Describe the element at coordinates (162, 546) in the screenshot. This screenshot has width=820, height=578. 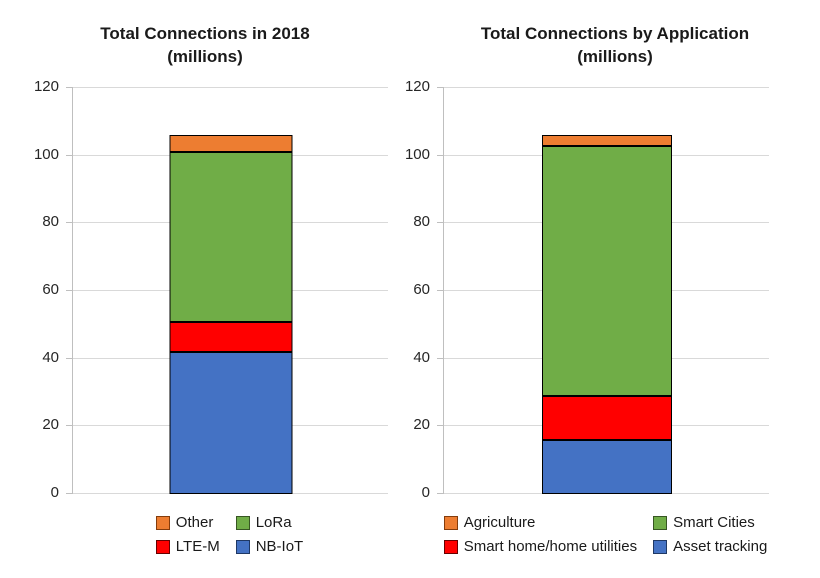
I see `legend-swatch-lte-m` at that location.